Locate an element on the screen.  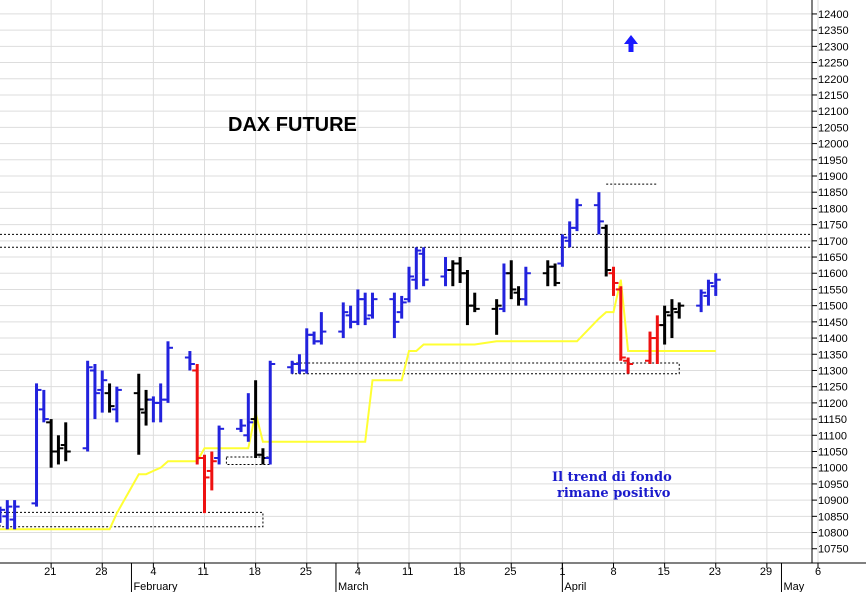
y-tick-label: 12250 is located at coordinates (833, 64).